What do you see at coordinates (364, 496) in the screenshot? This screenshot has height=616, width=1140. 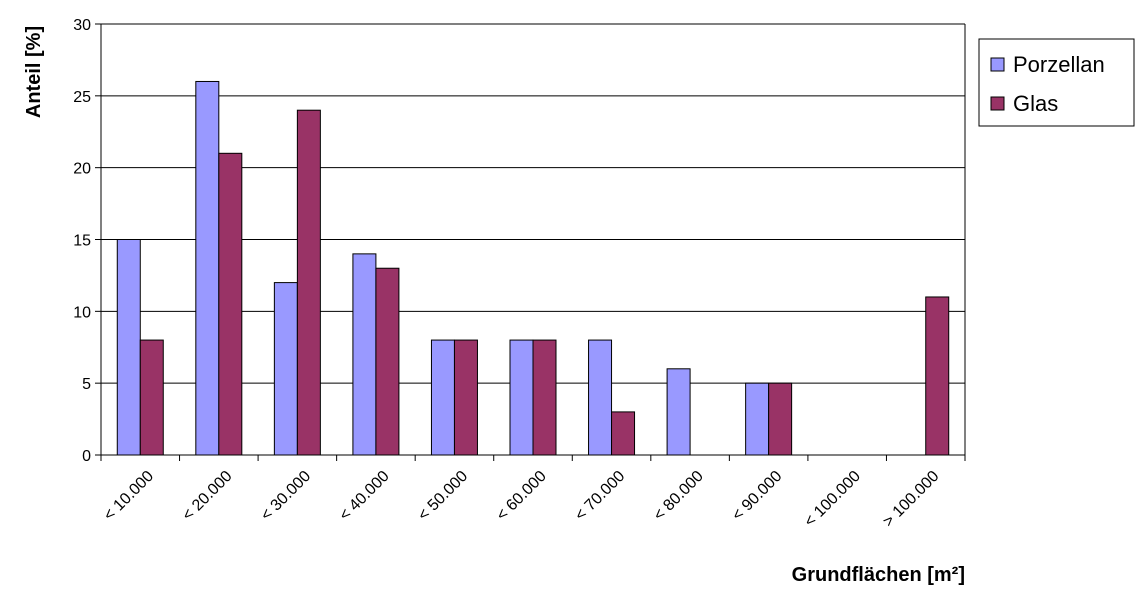 I see `x-tick-label: < 40.000` at bounding box center [364, 496].